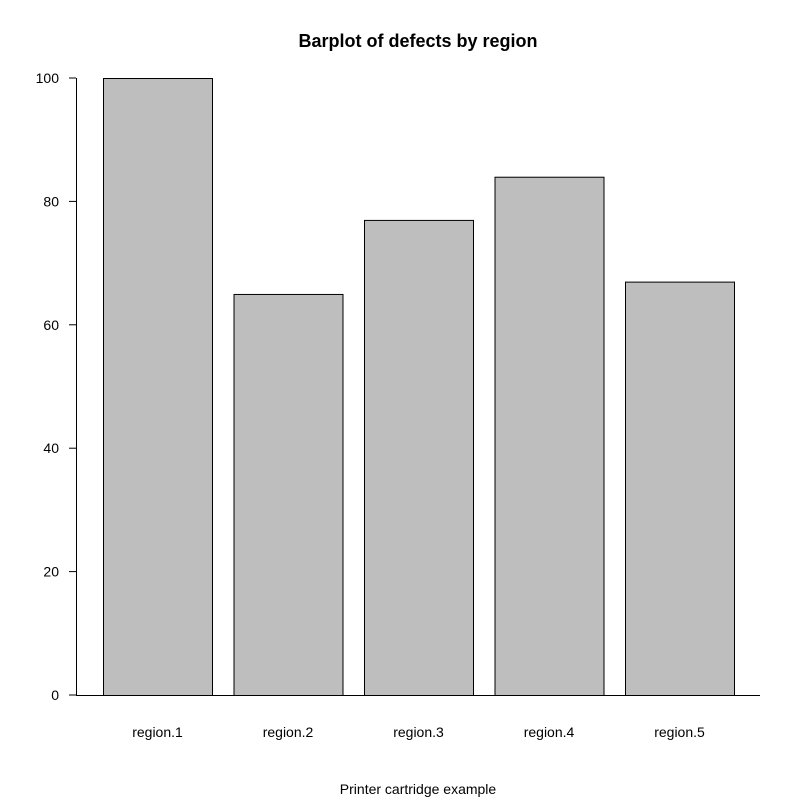  What do you see at coordinates (51, 572) in the screenshot?
I see `y-tick-label: 20` at bounding box center [51, 572].